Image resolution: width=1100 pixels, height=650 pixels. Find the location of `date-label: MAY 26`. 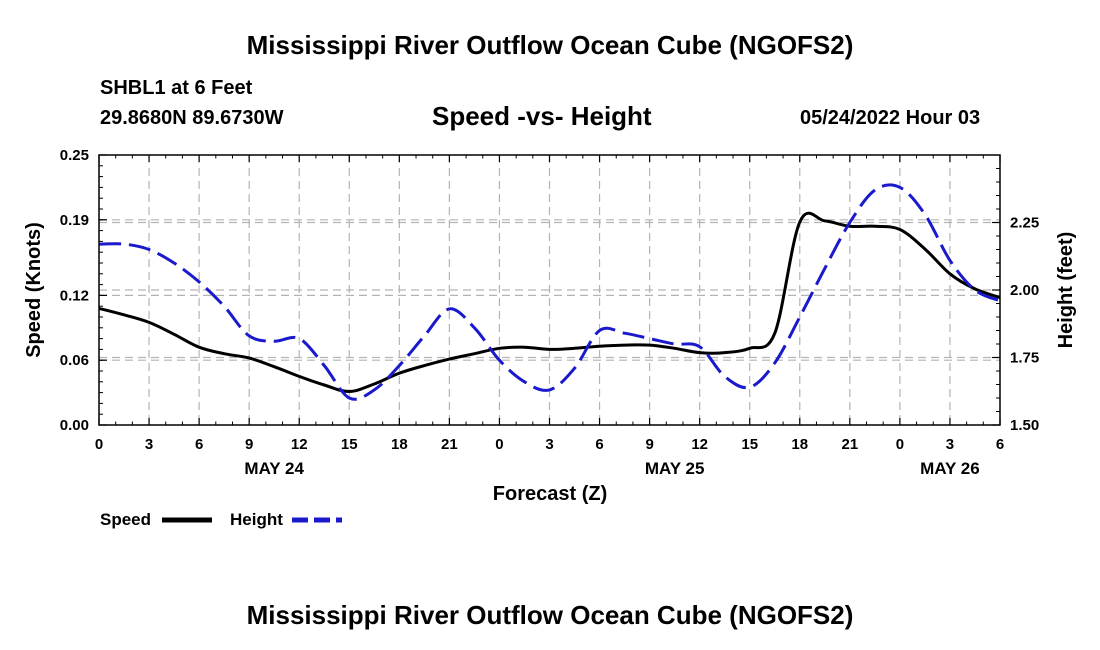

date-label: MAY 26 is located at coordinates (950, 468).